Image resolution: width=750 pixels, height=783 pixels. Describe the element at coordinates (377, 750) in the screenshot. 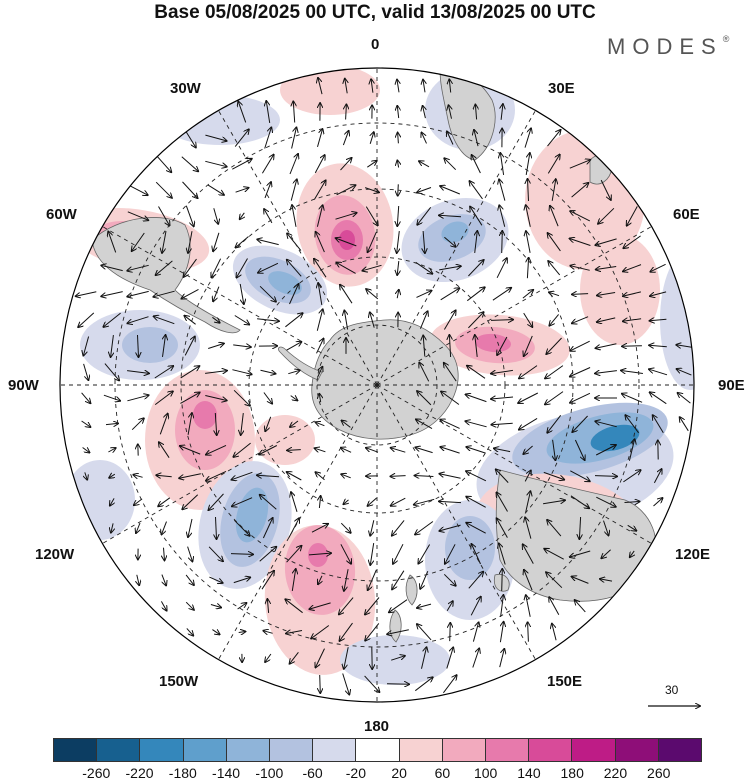

I see `colorbar` at that location.